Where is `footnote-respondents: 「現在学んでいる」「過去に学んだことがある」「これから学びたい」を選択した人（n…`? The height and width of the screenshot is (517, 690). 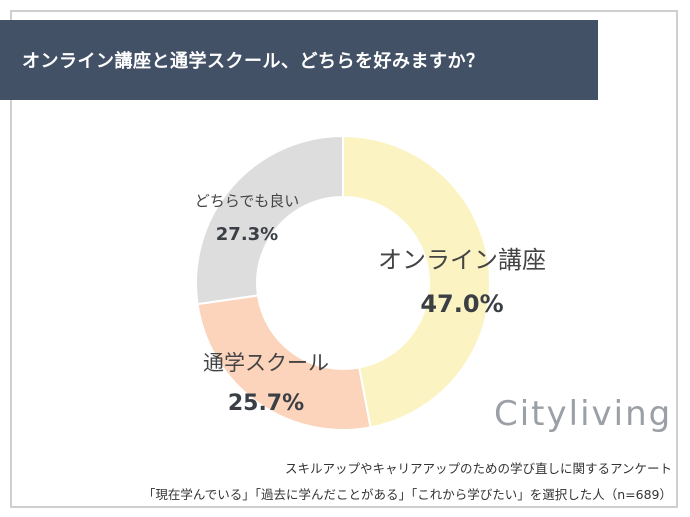
footnote-respondents: 「現在学んでいる」「過去に学んだことがある」「これから学びたい」を選択した人（n… is located at coordinates (407, 494).